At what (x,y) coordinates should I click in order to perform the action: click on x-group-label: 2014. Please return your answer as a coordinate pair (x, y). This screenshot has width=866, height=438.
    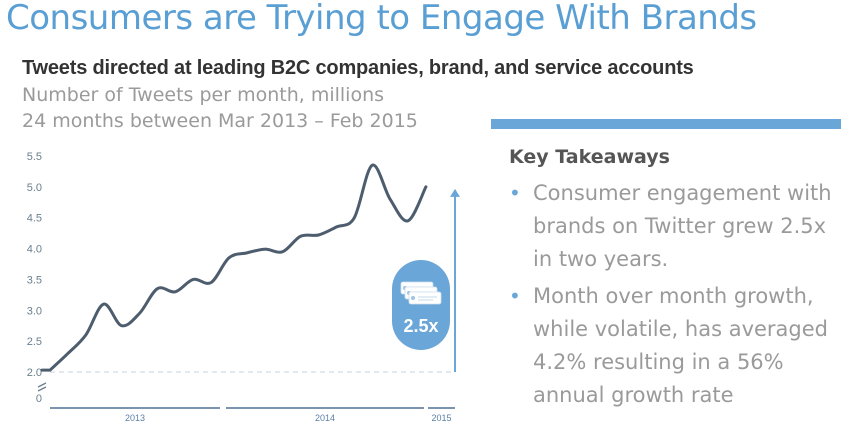
    Looking at the image, I should click on (325, 418).